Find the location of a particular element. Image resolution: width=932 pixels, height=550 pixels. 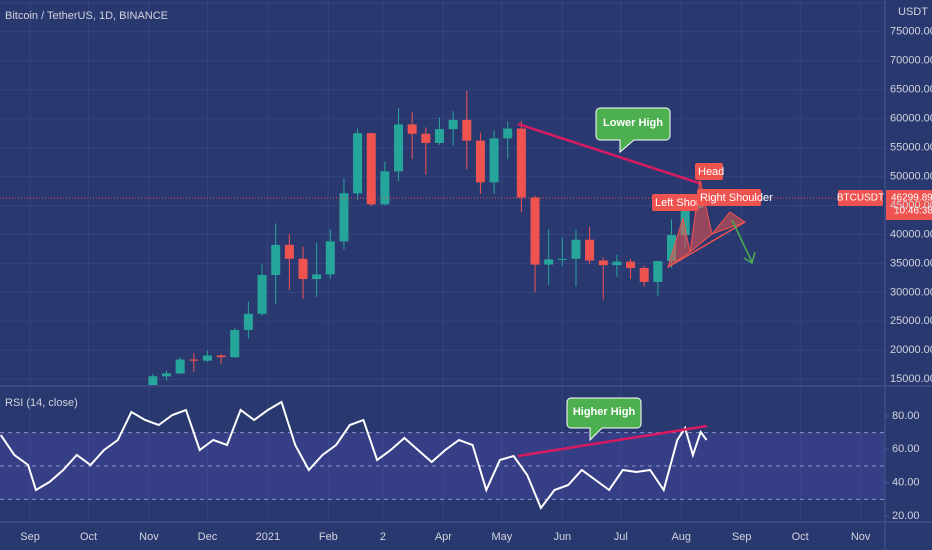

x-tick-label: 2021 is located at coordinates (268, 537).